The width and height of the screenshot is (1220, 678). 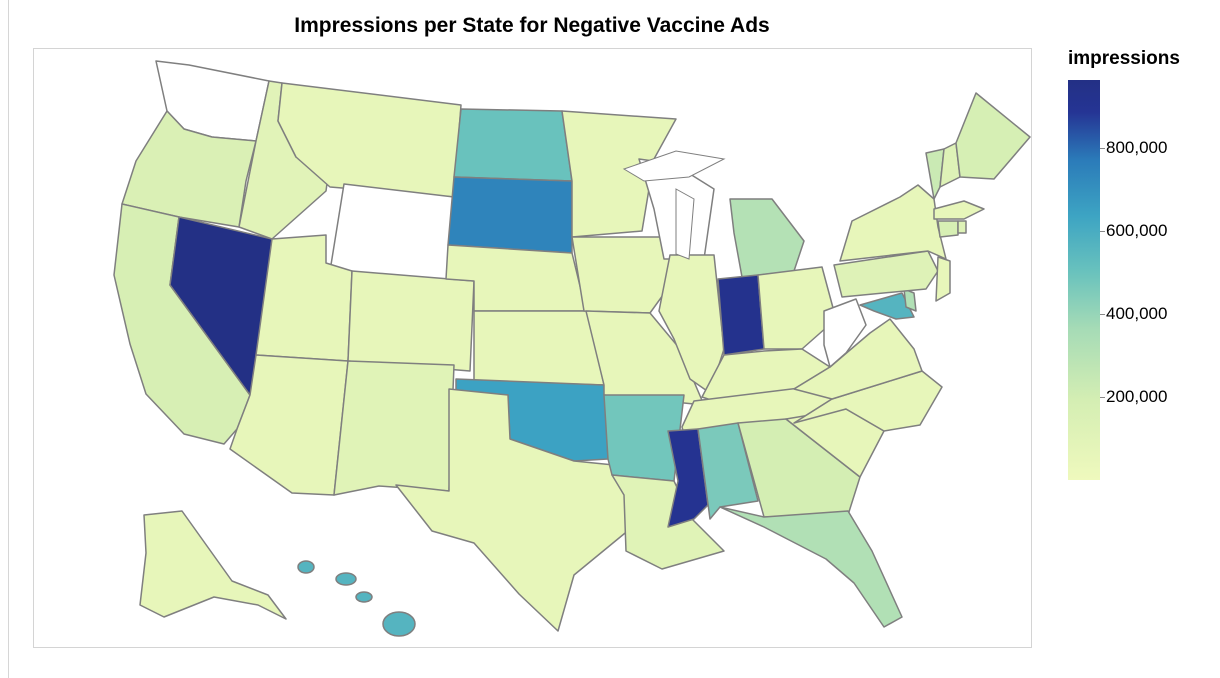 What do you see at coordinates (189, 169) in the screenshot?
I see `state-or` at bounding box center [189, 169].